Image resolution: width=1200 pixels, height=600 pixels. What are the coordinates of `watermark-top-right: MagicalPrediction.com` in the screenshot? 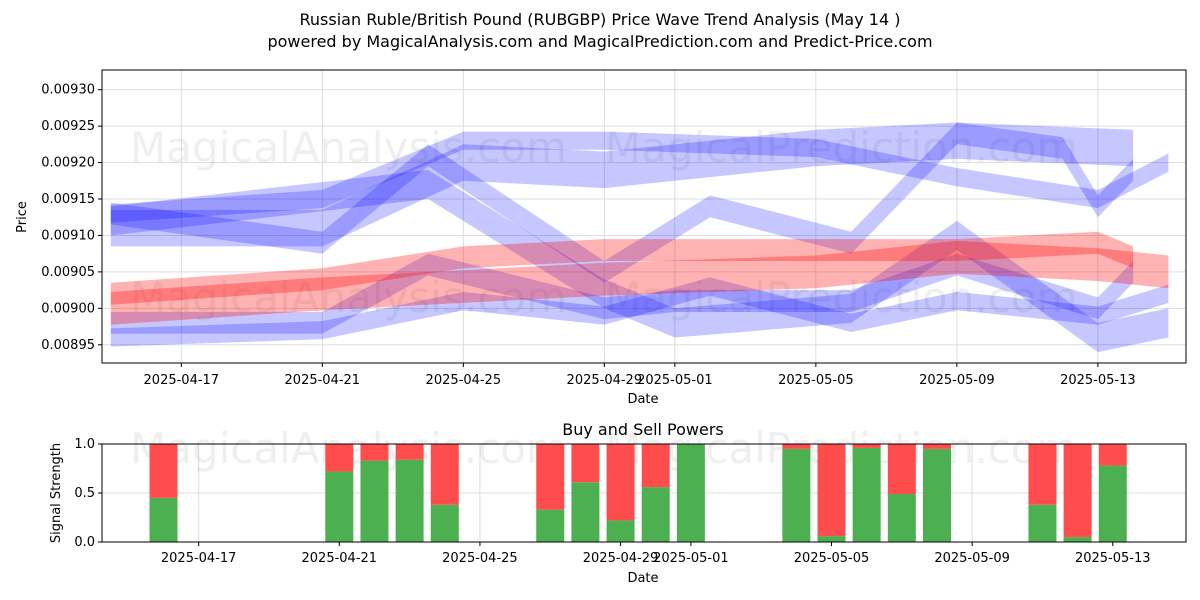 It's located at (841, 147).